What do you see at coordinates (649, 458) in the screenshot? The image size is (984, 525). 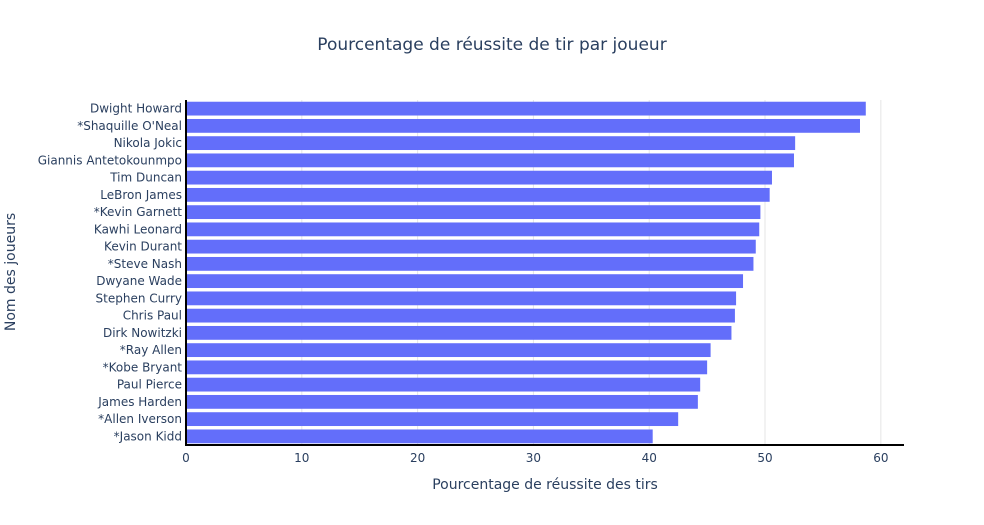 I see `x-tick-label: 40` at bounding box center [649, 458].